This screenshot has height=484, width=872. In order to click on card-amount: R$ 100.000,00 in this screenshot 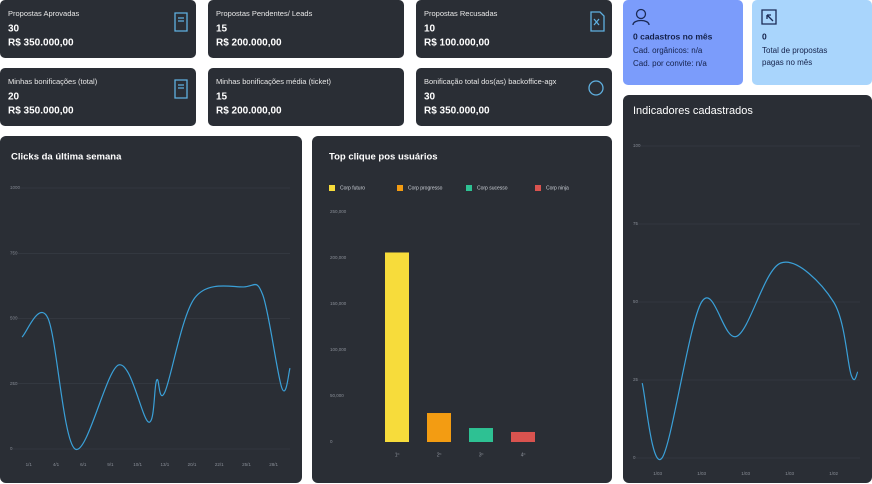, I will do `click(457, 43)`.